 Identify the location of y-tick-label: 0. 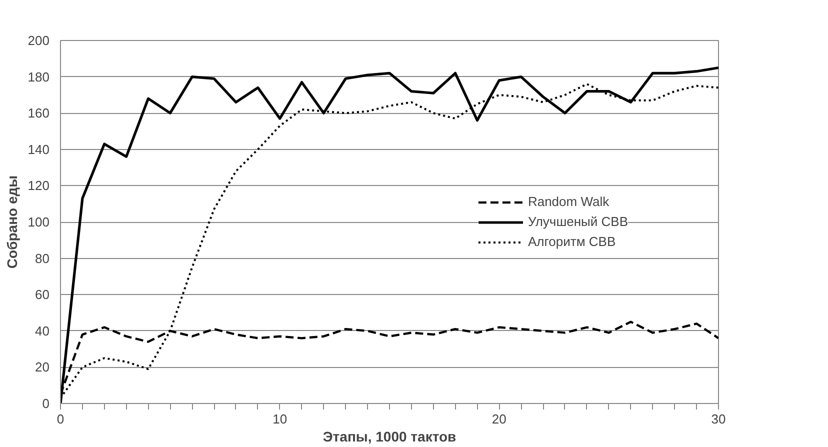
(46, 403).